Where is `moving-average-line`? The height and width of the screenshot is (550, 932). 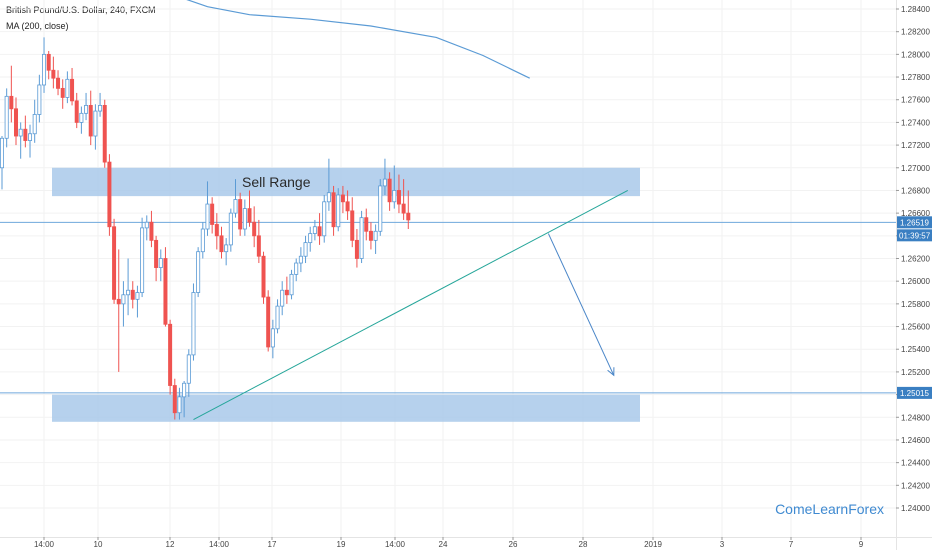
moving-average-line is located at coordinates (352, 39).